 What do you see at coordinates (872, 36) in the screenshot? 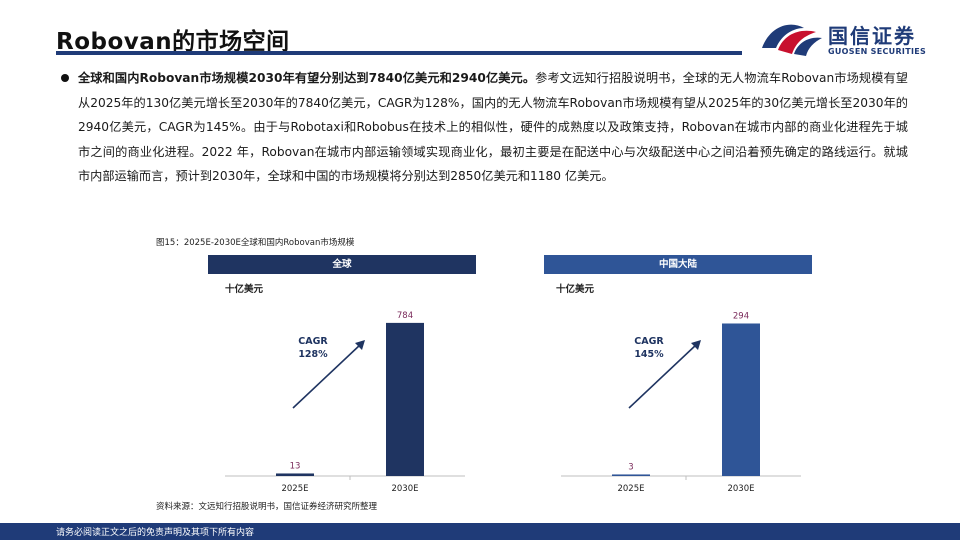
I see `logo-cn-text: 国信证券` at bounding box center [872, 36].